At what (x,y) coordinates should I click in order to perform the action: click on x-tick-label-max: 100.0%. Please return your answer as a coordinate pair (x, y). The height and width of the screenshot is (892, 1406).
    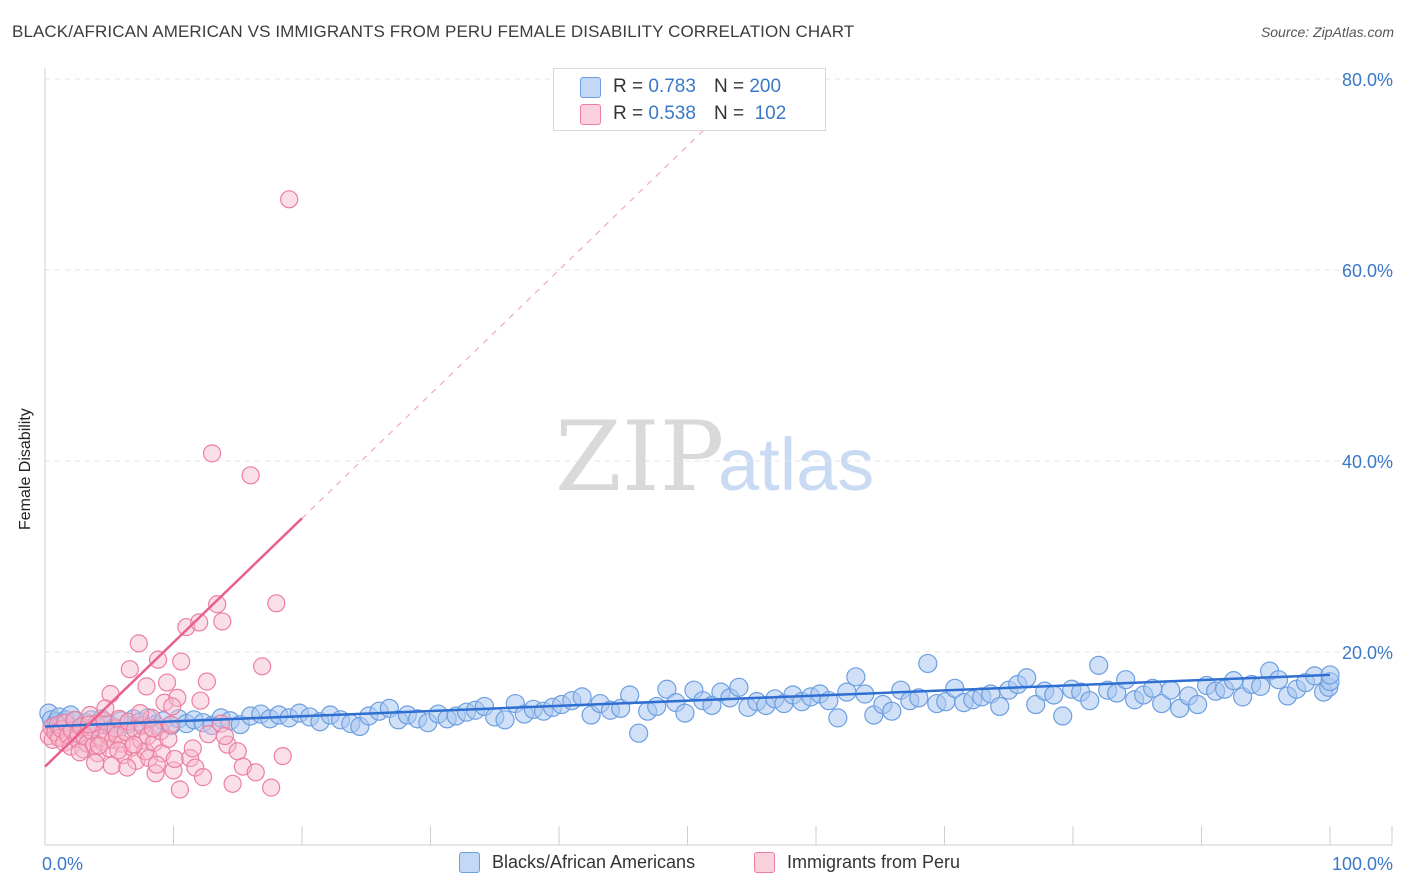
    Looking at the image, I should click on (1362, 864).